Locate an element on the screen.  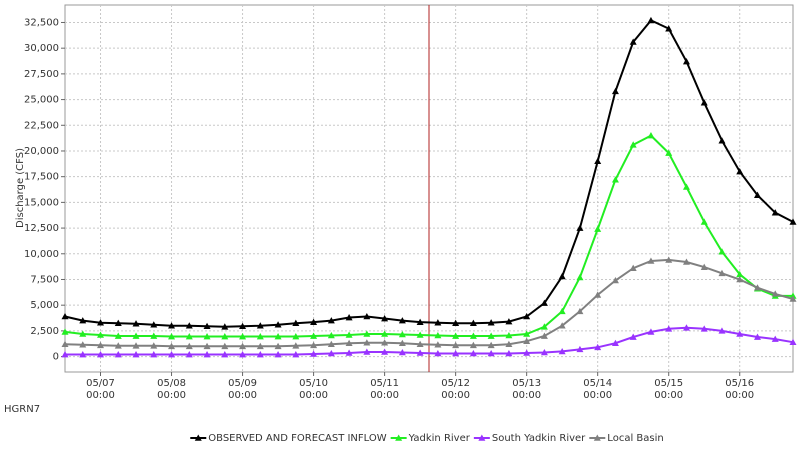
legend-marker is located at coordinates (399, 437).